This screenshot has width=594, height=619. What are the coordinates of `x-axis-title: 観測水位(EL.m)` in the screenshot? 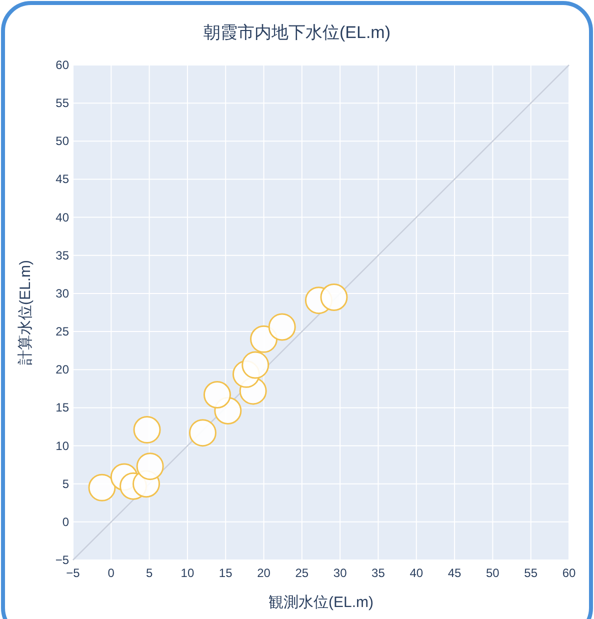 It's located at (321, 602).